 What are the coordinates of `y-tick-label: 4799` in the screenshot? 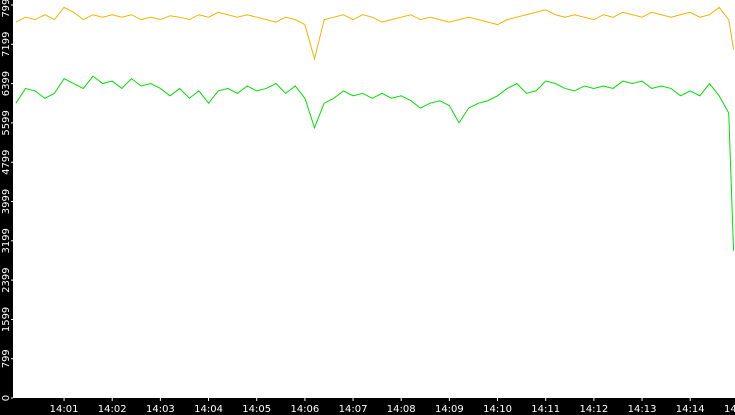 It's located at (6, 161).